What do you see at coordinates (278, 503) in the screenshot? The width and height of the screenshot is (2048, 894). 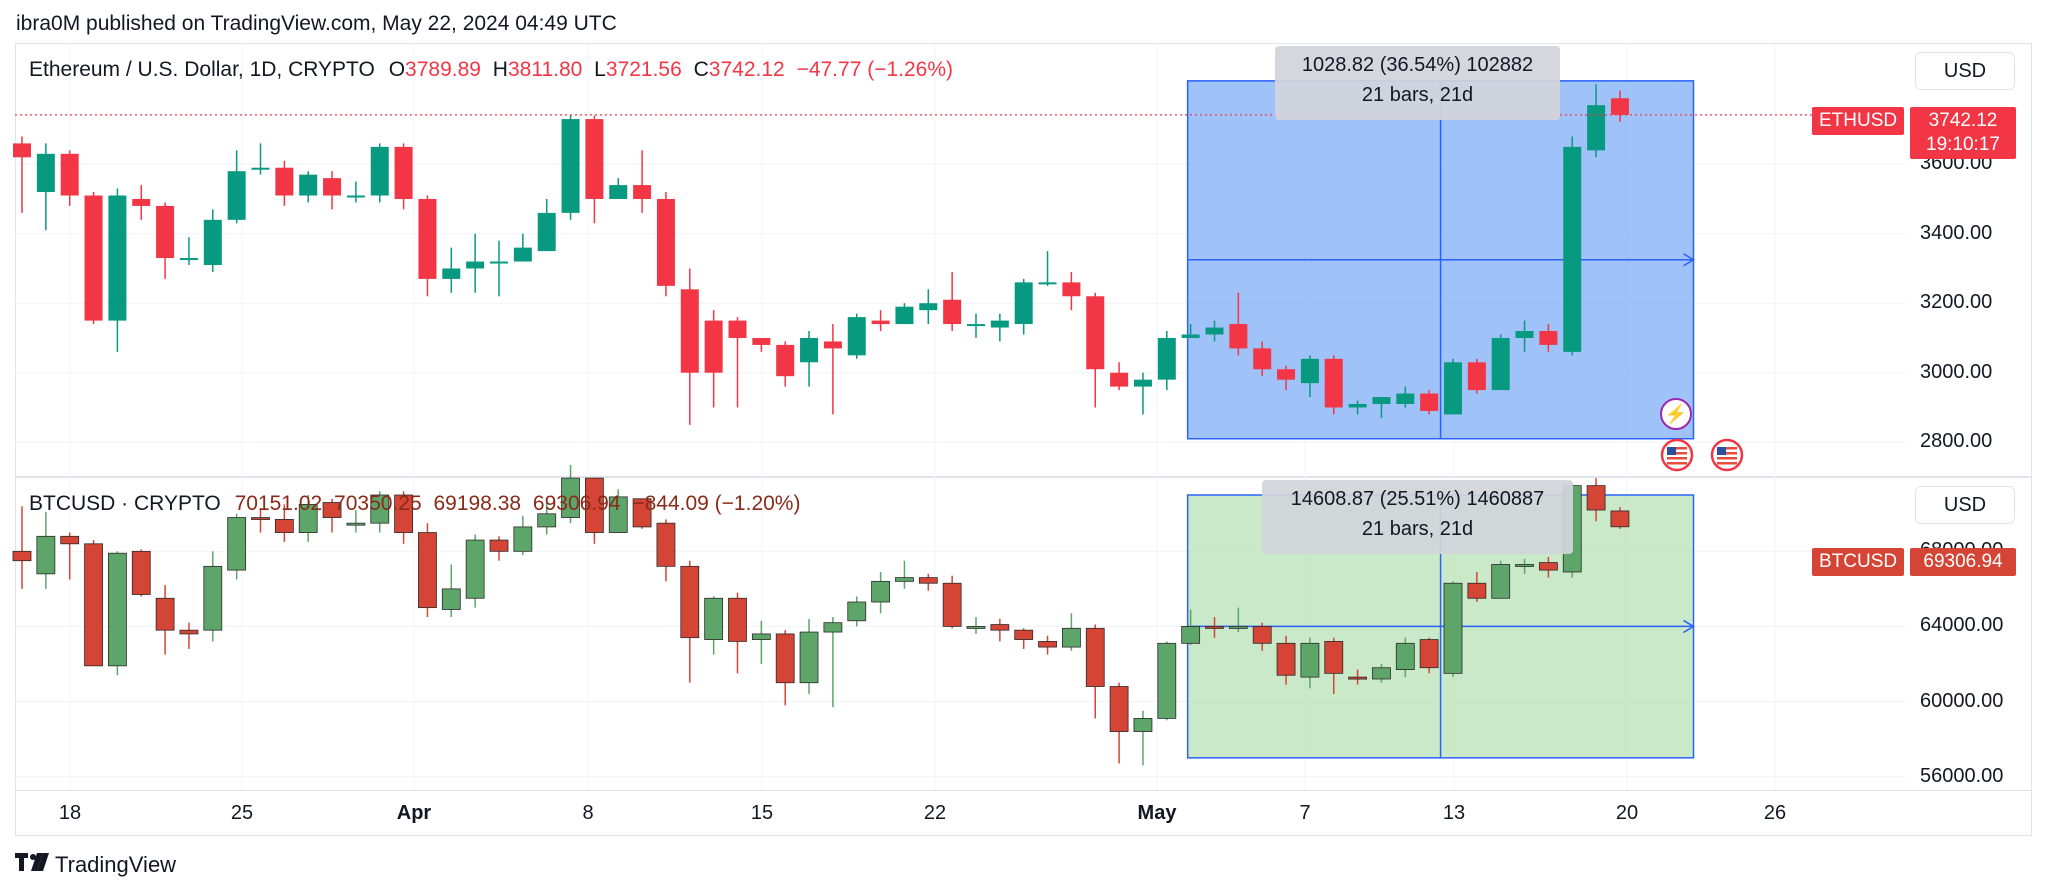 I see `btc-open-value: 70151.02` at bounding box center [278, 503].